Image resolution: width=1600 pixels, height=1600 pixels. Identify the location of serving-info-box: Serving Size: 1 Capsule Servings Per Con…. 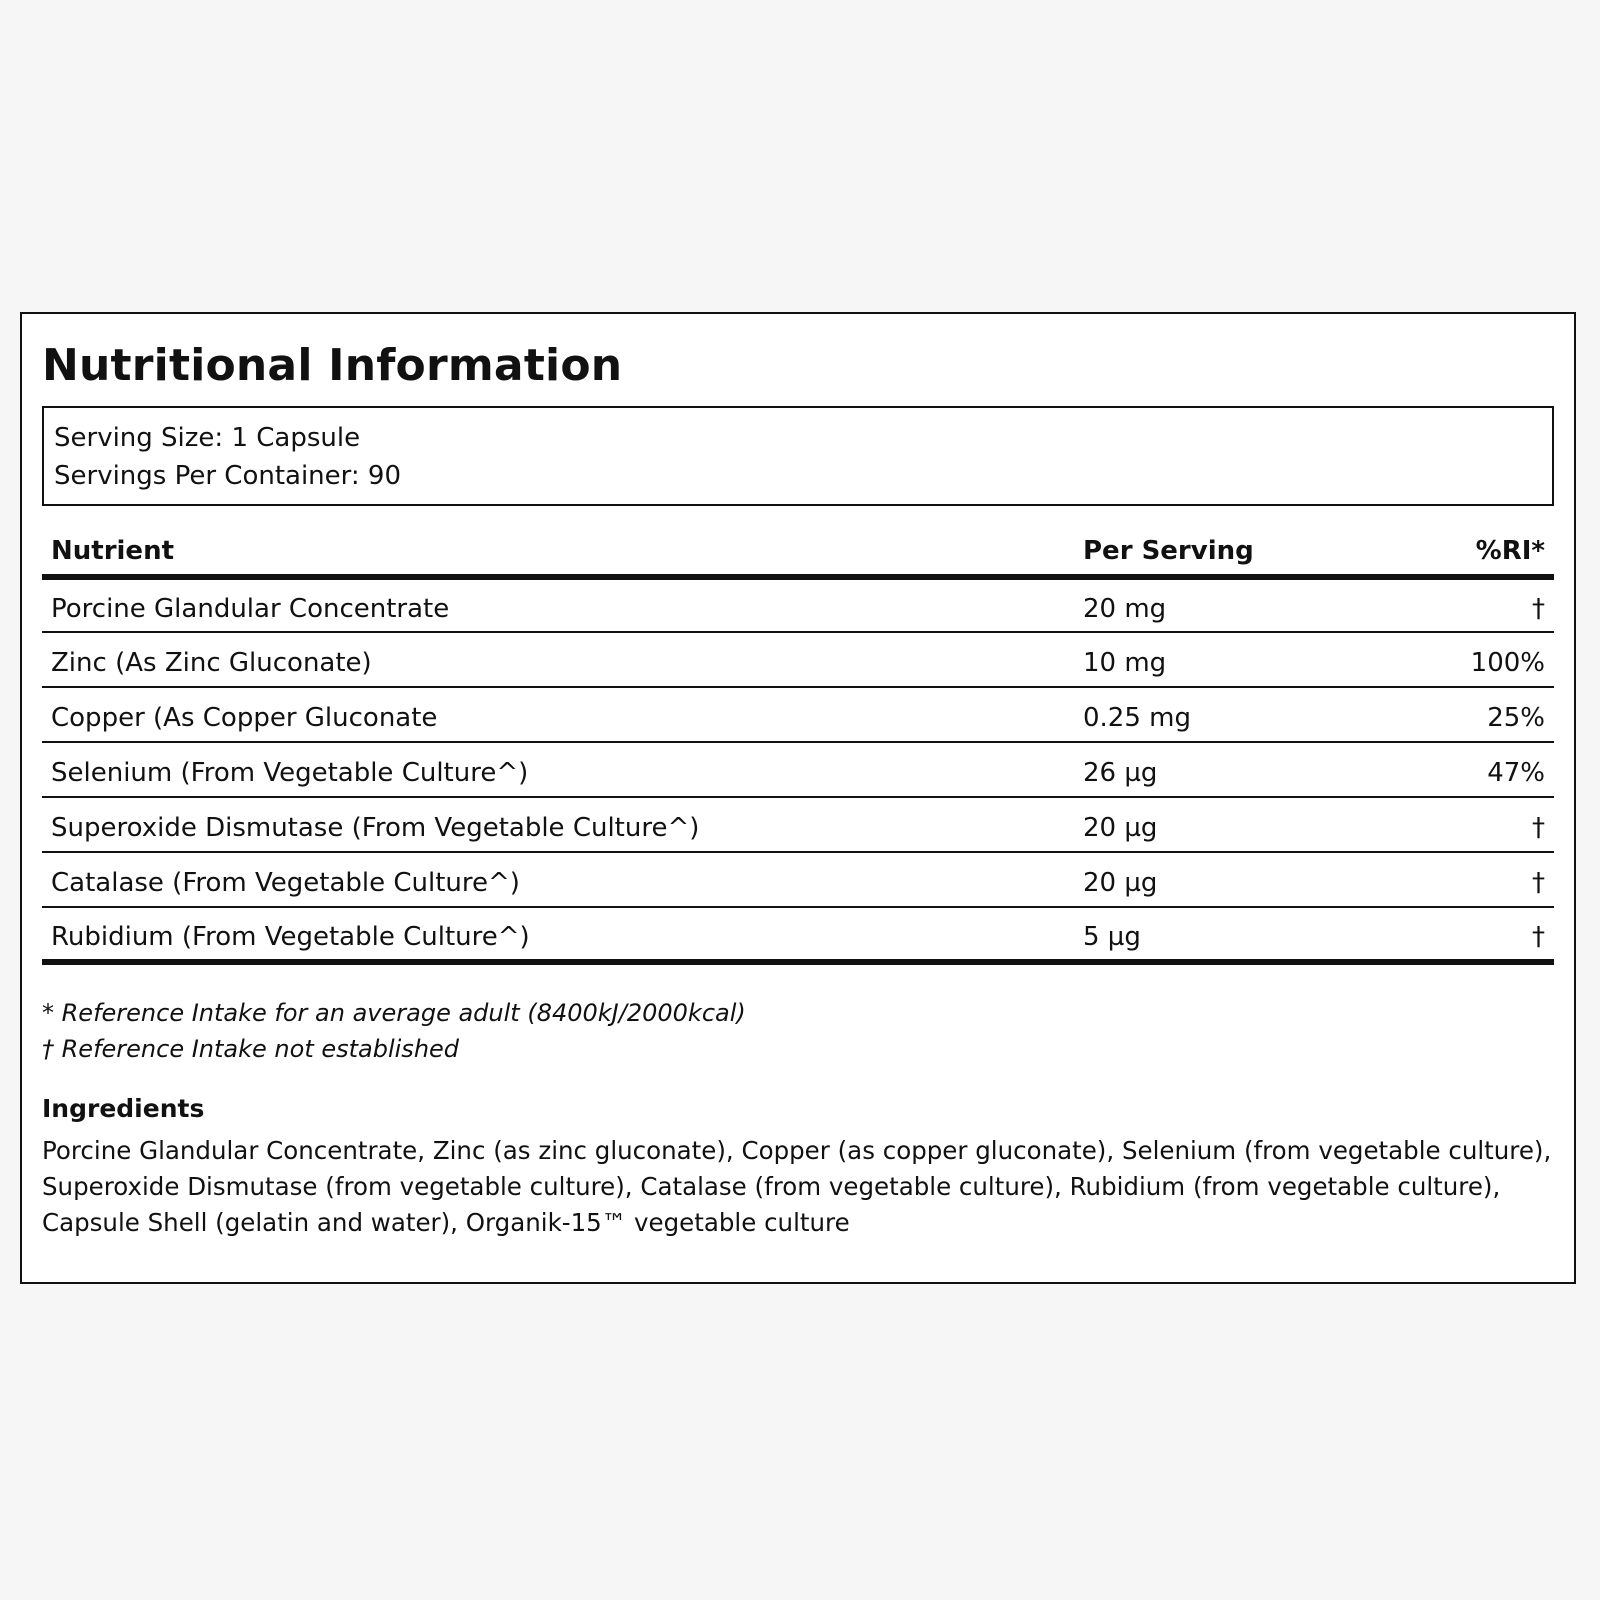
(798, 456).